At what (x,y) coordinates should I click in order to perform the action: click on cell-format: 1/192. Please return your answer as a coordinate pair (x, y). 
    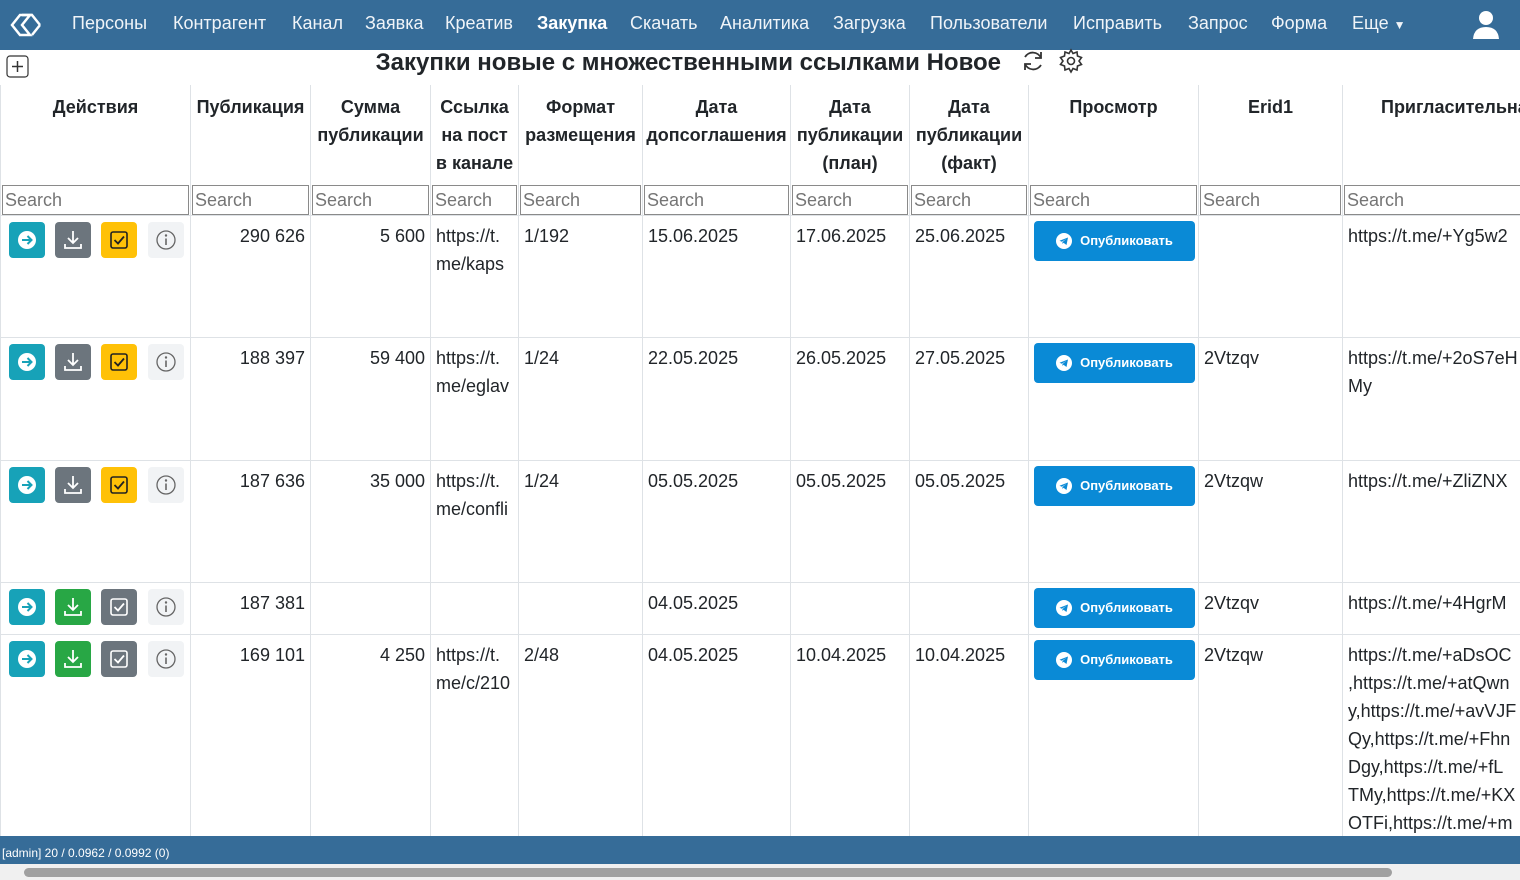
    Looking at the image, I should click on (580, 276).